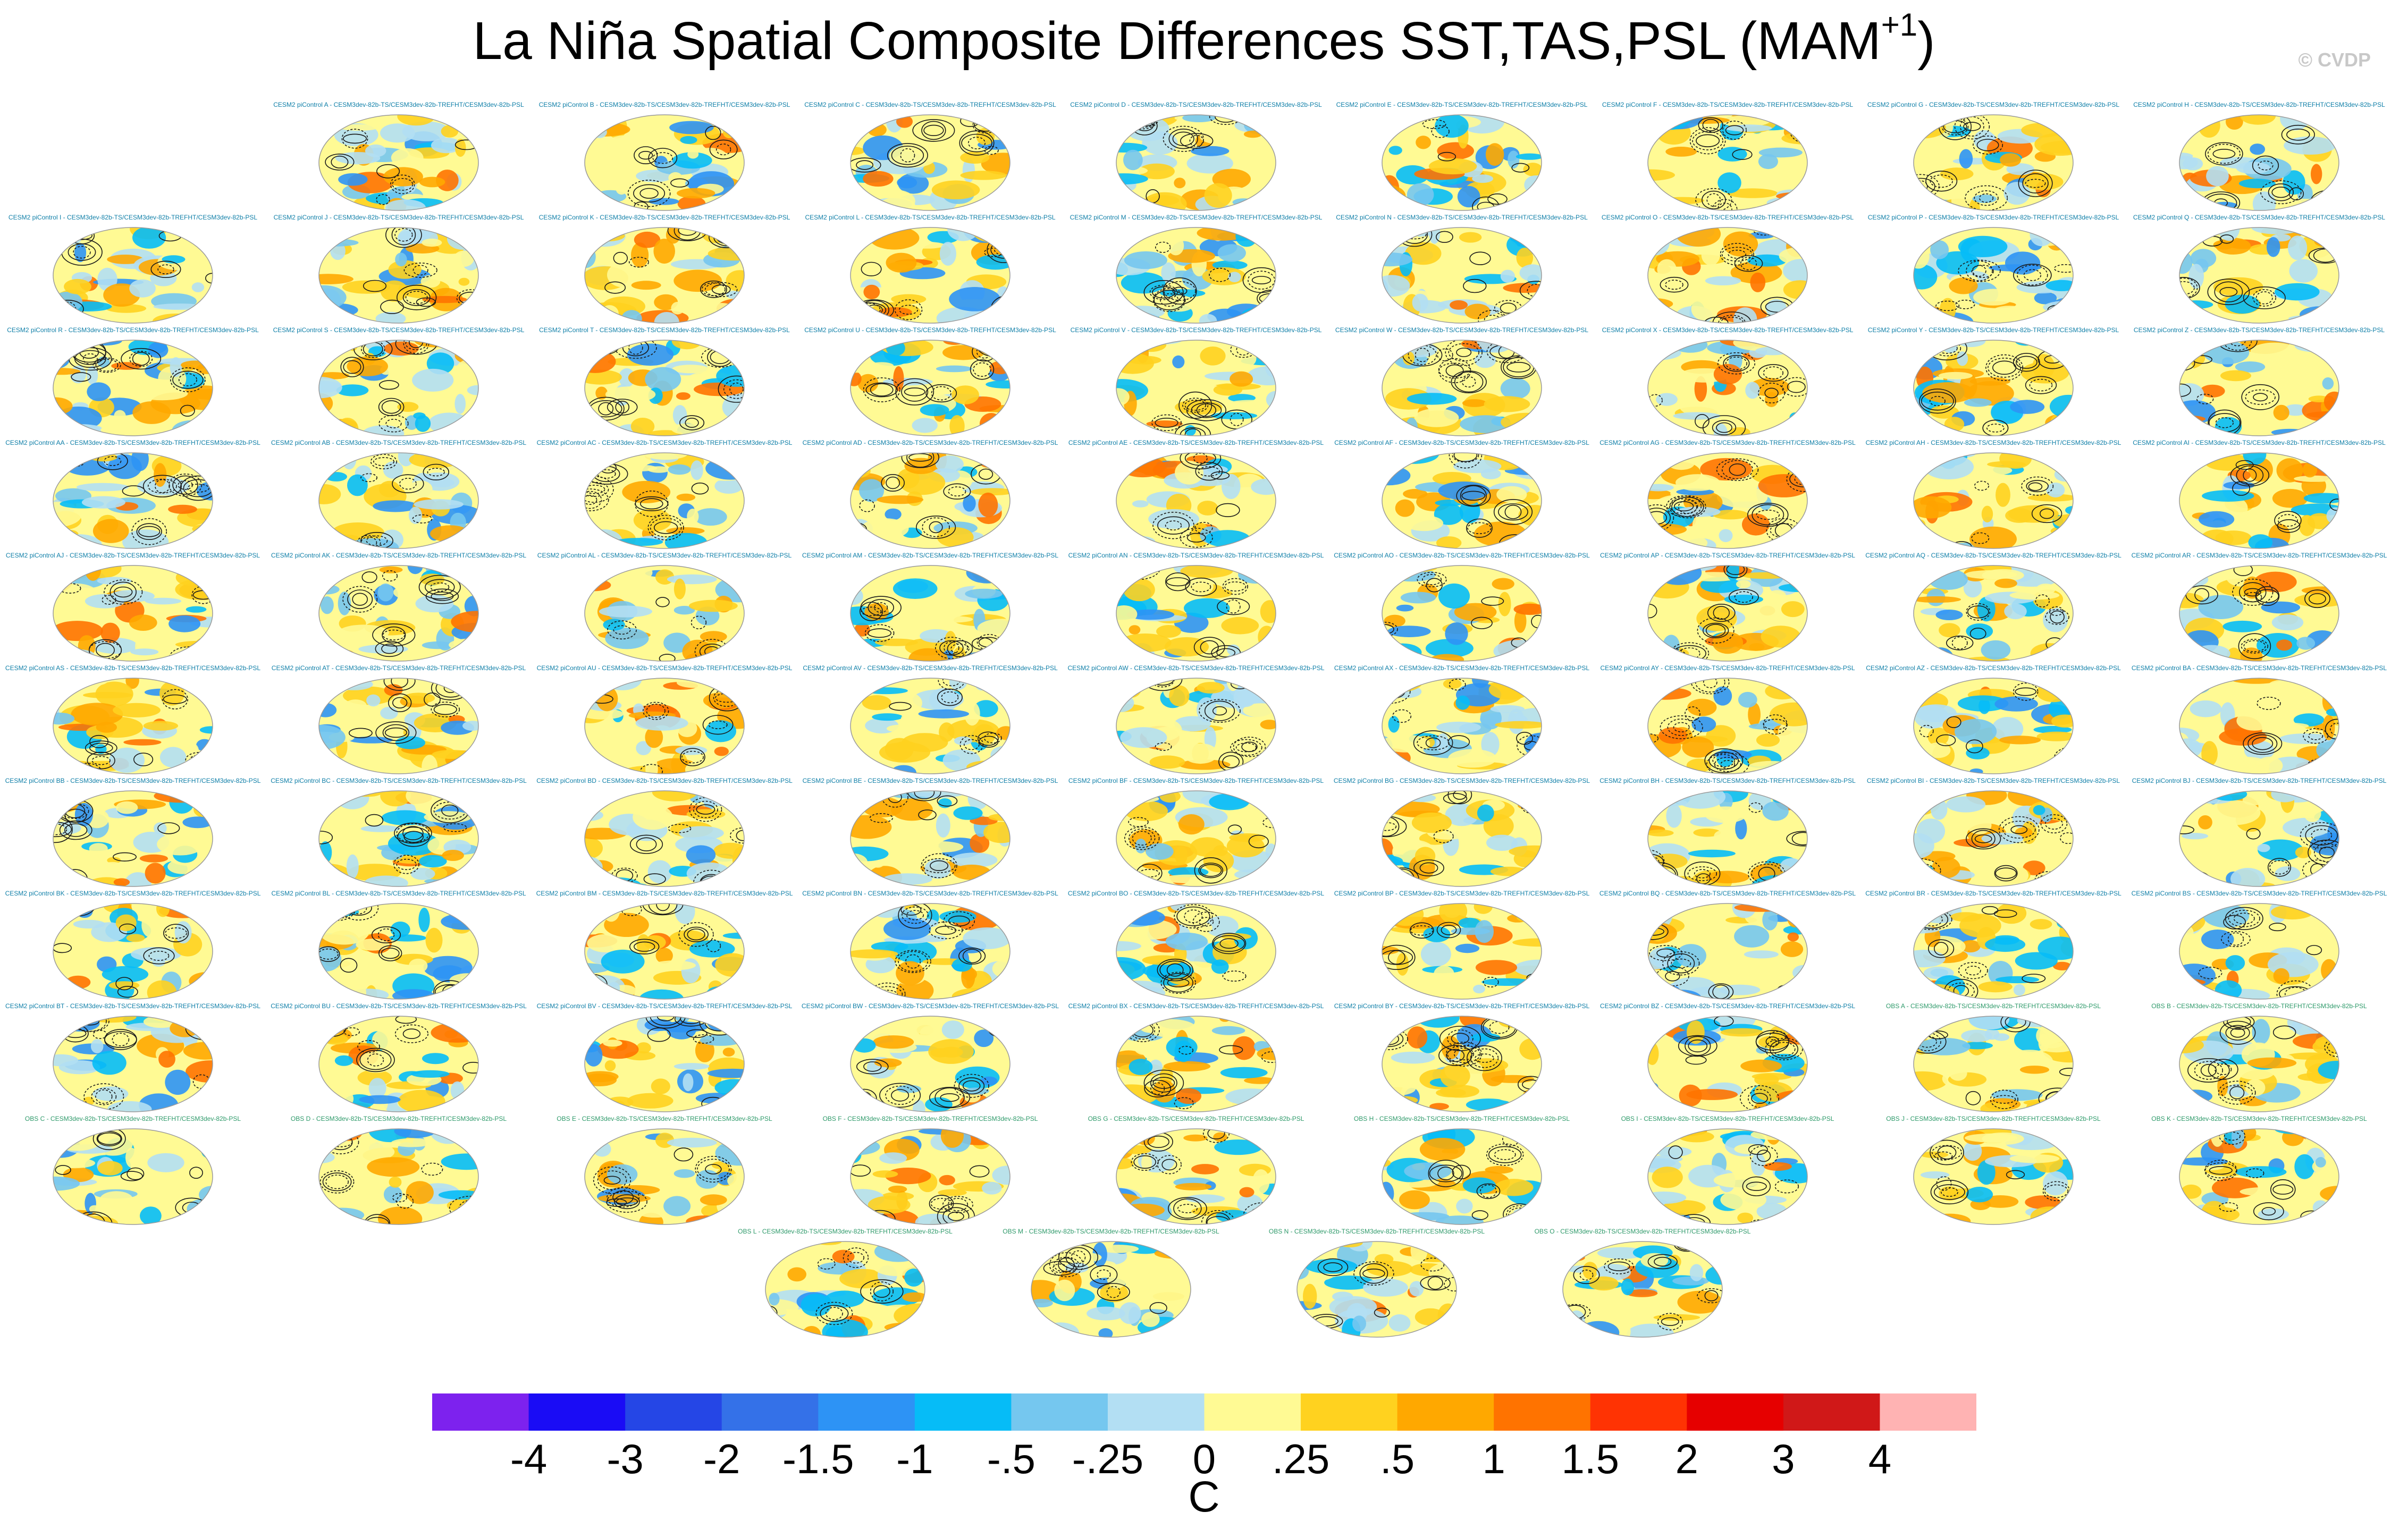  I want to click on colorbar-tick-label: 0, so click(1204, 1458).